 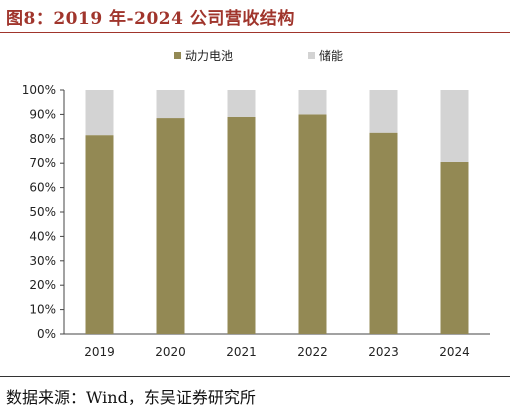 I want to click on figure-title: 图8：2019 年-2024 公司营收结构, so click(x=150, y=19).